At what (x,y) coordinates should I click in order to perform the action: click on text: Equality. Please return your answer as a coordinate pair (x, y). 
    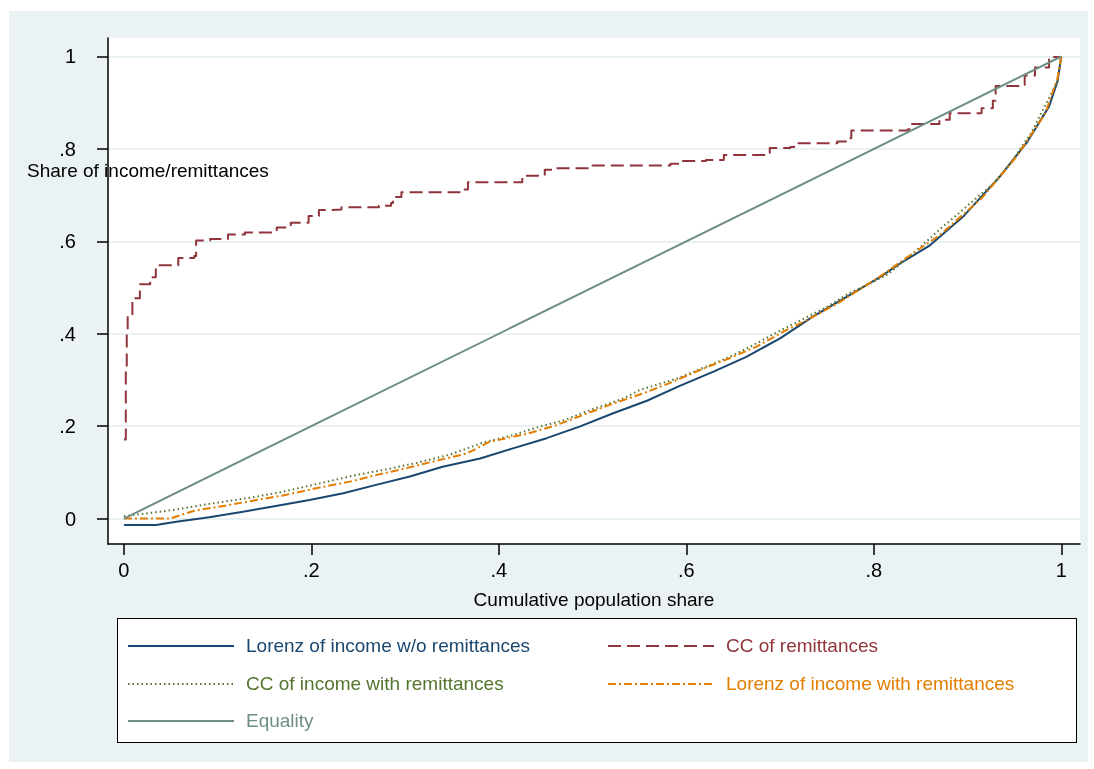
    Looking at the image, I should click on (280, 721).